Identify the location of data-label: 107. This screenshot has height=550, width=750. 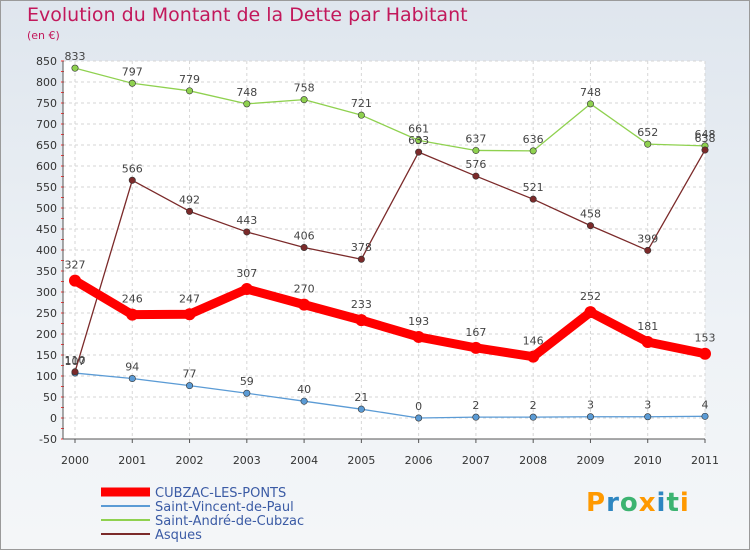
(75, 361).